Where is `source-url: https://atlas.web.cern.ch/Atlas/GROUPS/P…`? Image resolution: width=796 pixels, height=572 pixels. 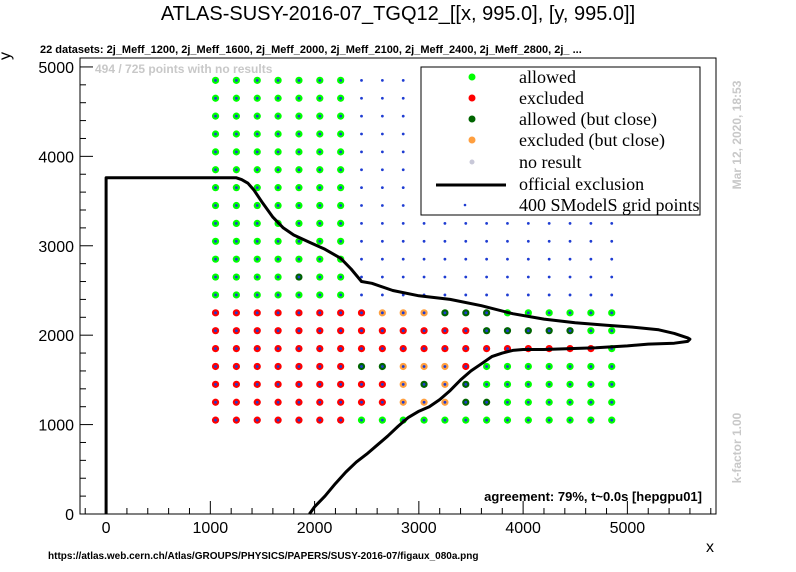
source-url: https://atlas.web.cern.ch/Atlas/GROUPS/P… is located at coordinates (263, 556).